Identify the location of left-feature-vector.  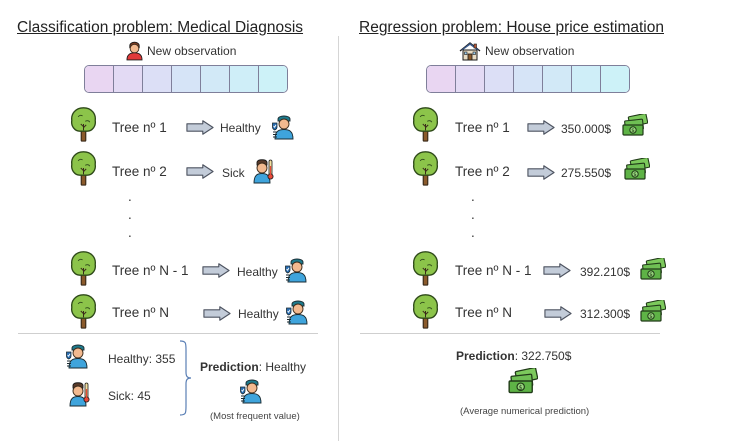
(186, 79).